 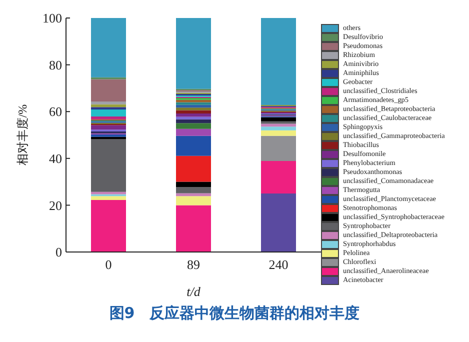 What do you see at coordinates (55, 64) in the screenshot?
I see `y-tick-label: 80` at bounding box center [55, 64].